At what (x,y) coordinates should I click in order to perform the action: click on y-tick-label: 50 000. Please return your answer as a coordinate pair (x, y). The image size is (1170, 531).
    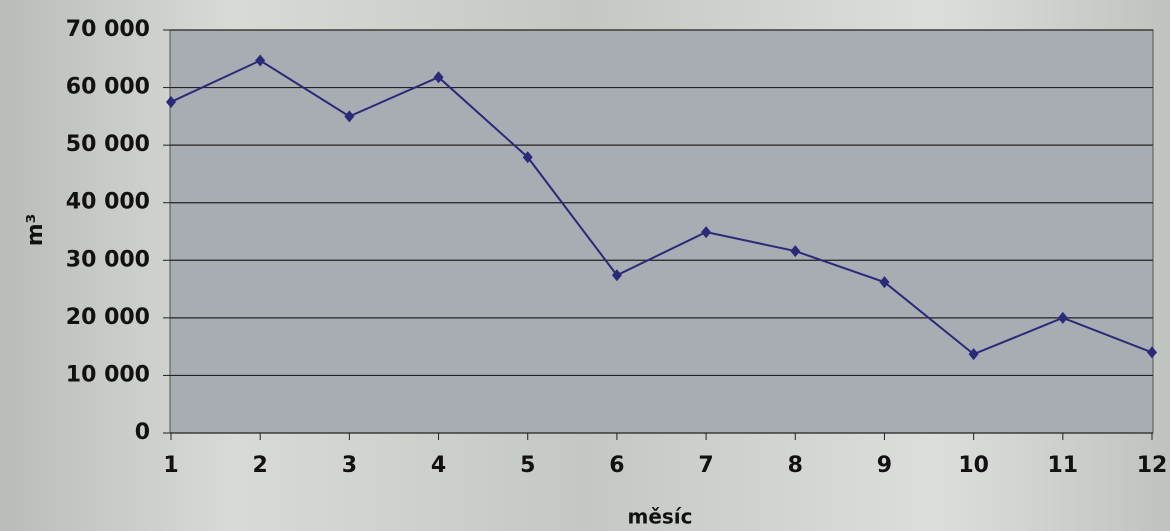
    Looking at the image, I should click on (108, 144).